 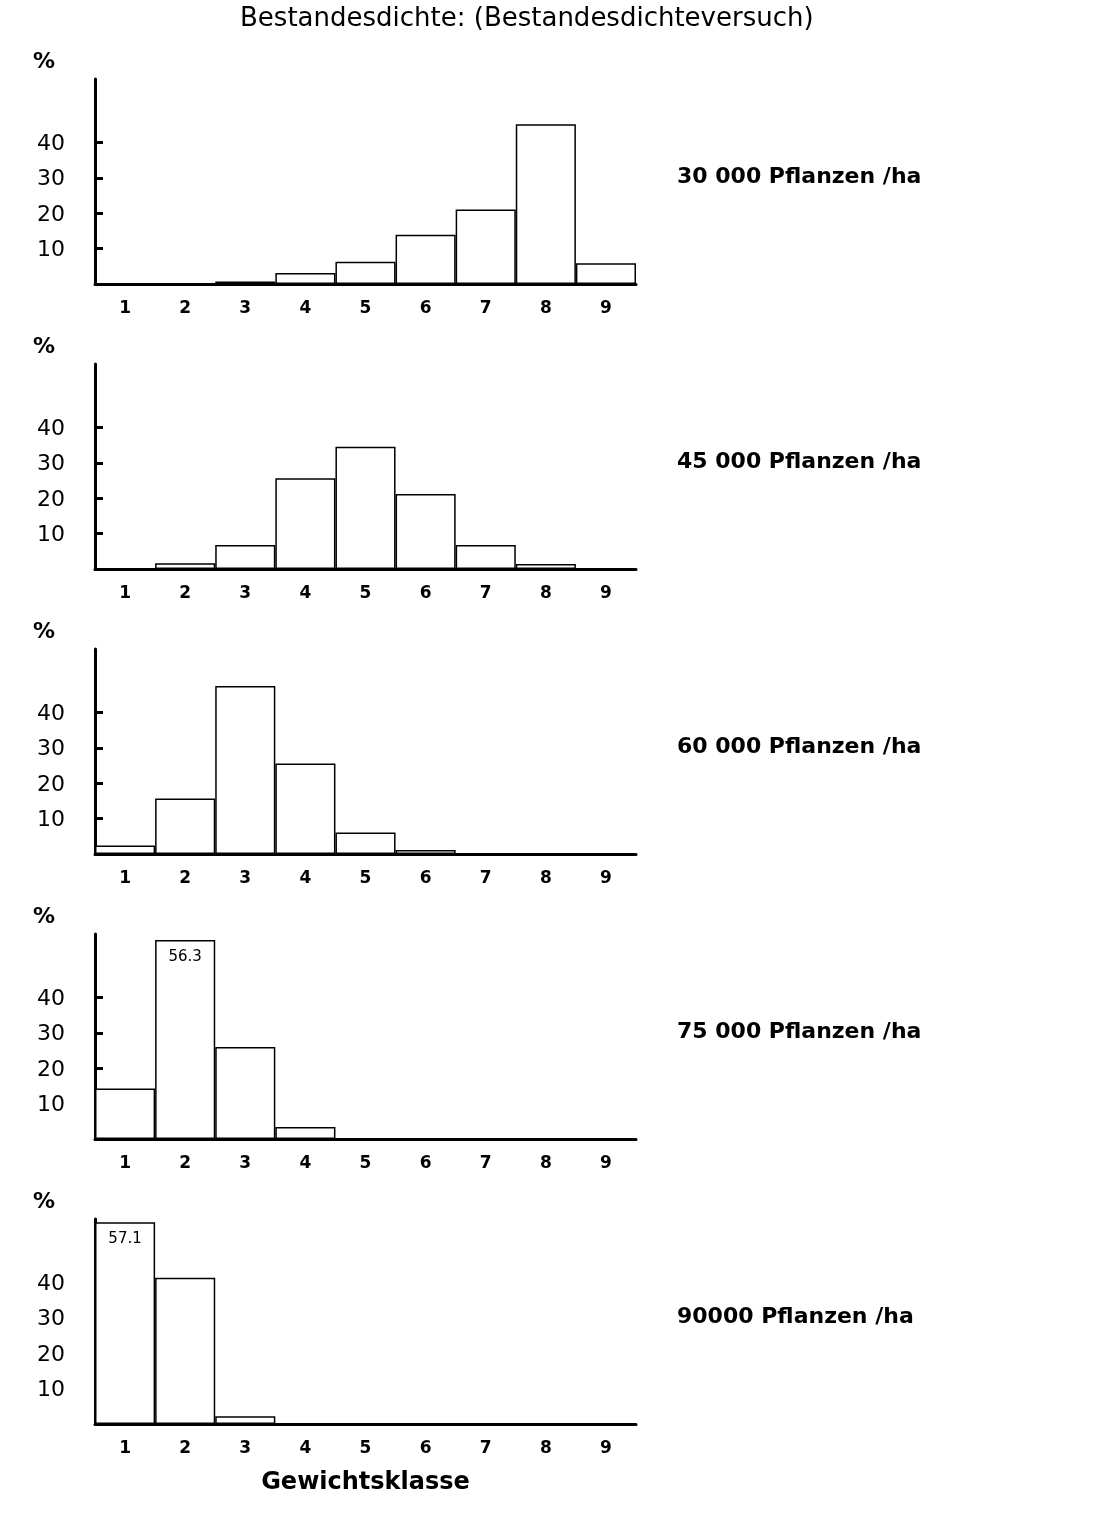 What do you see at coordinates (799, 460) in the screenshot?
I see `text: 45 000 Pflanzen /ha` at bounding box center [799, 460].